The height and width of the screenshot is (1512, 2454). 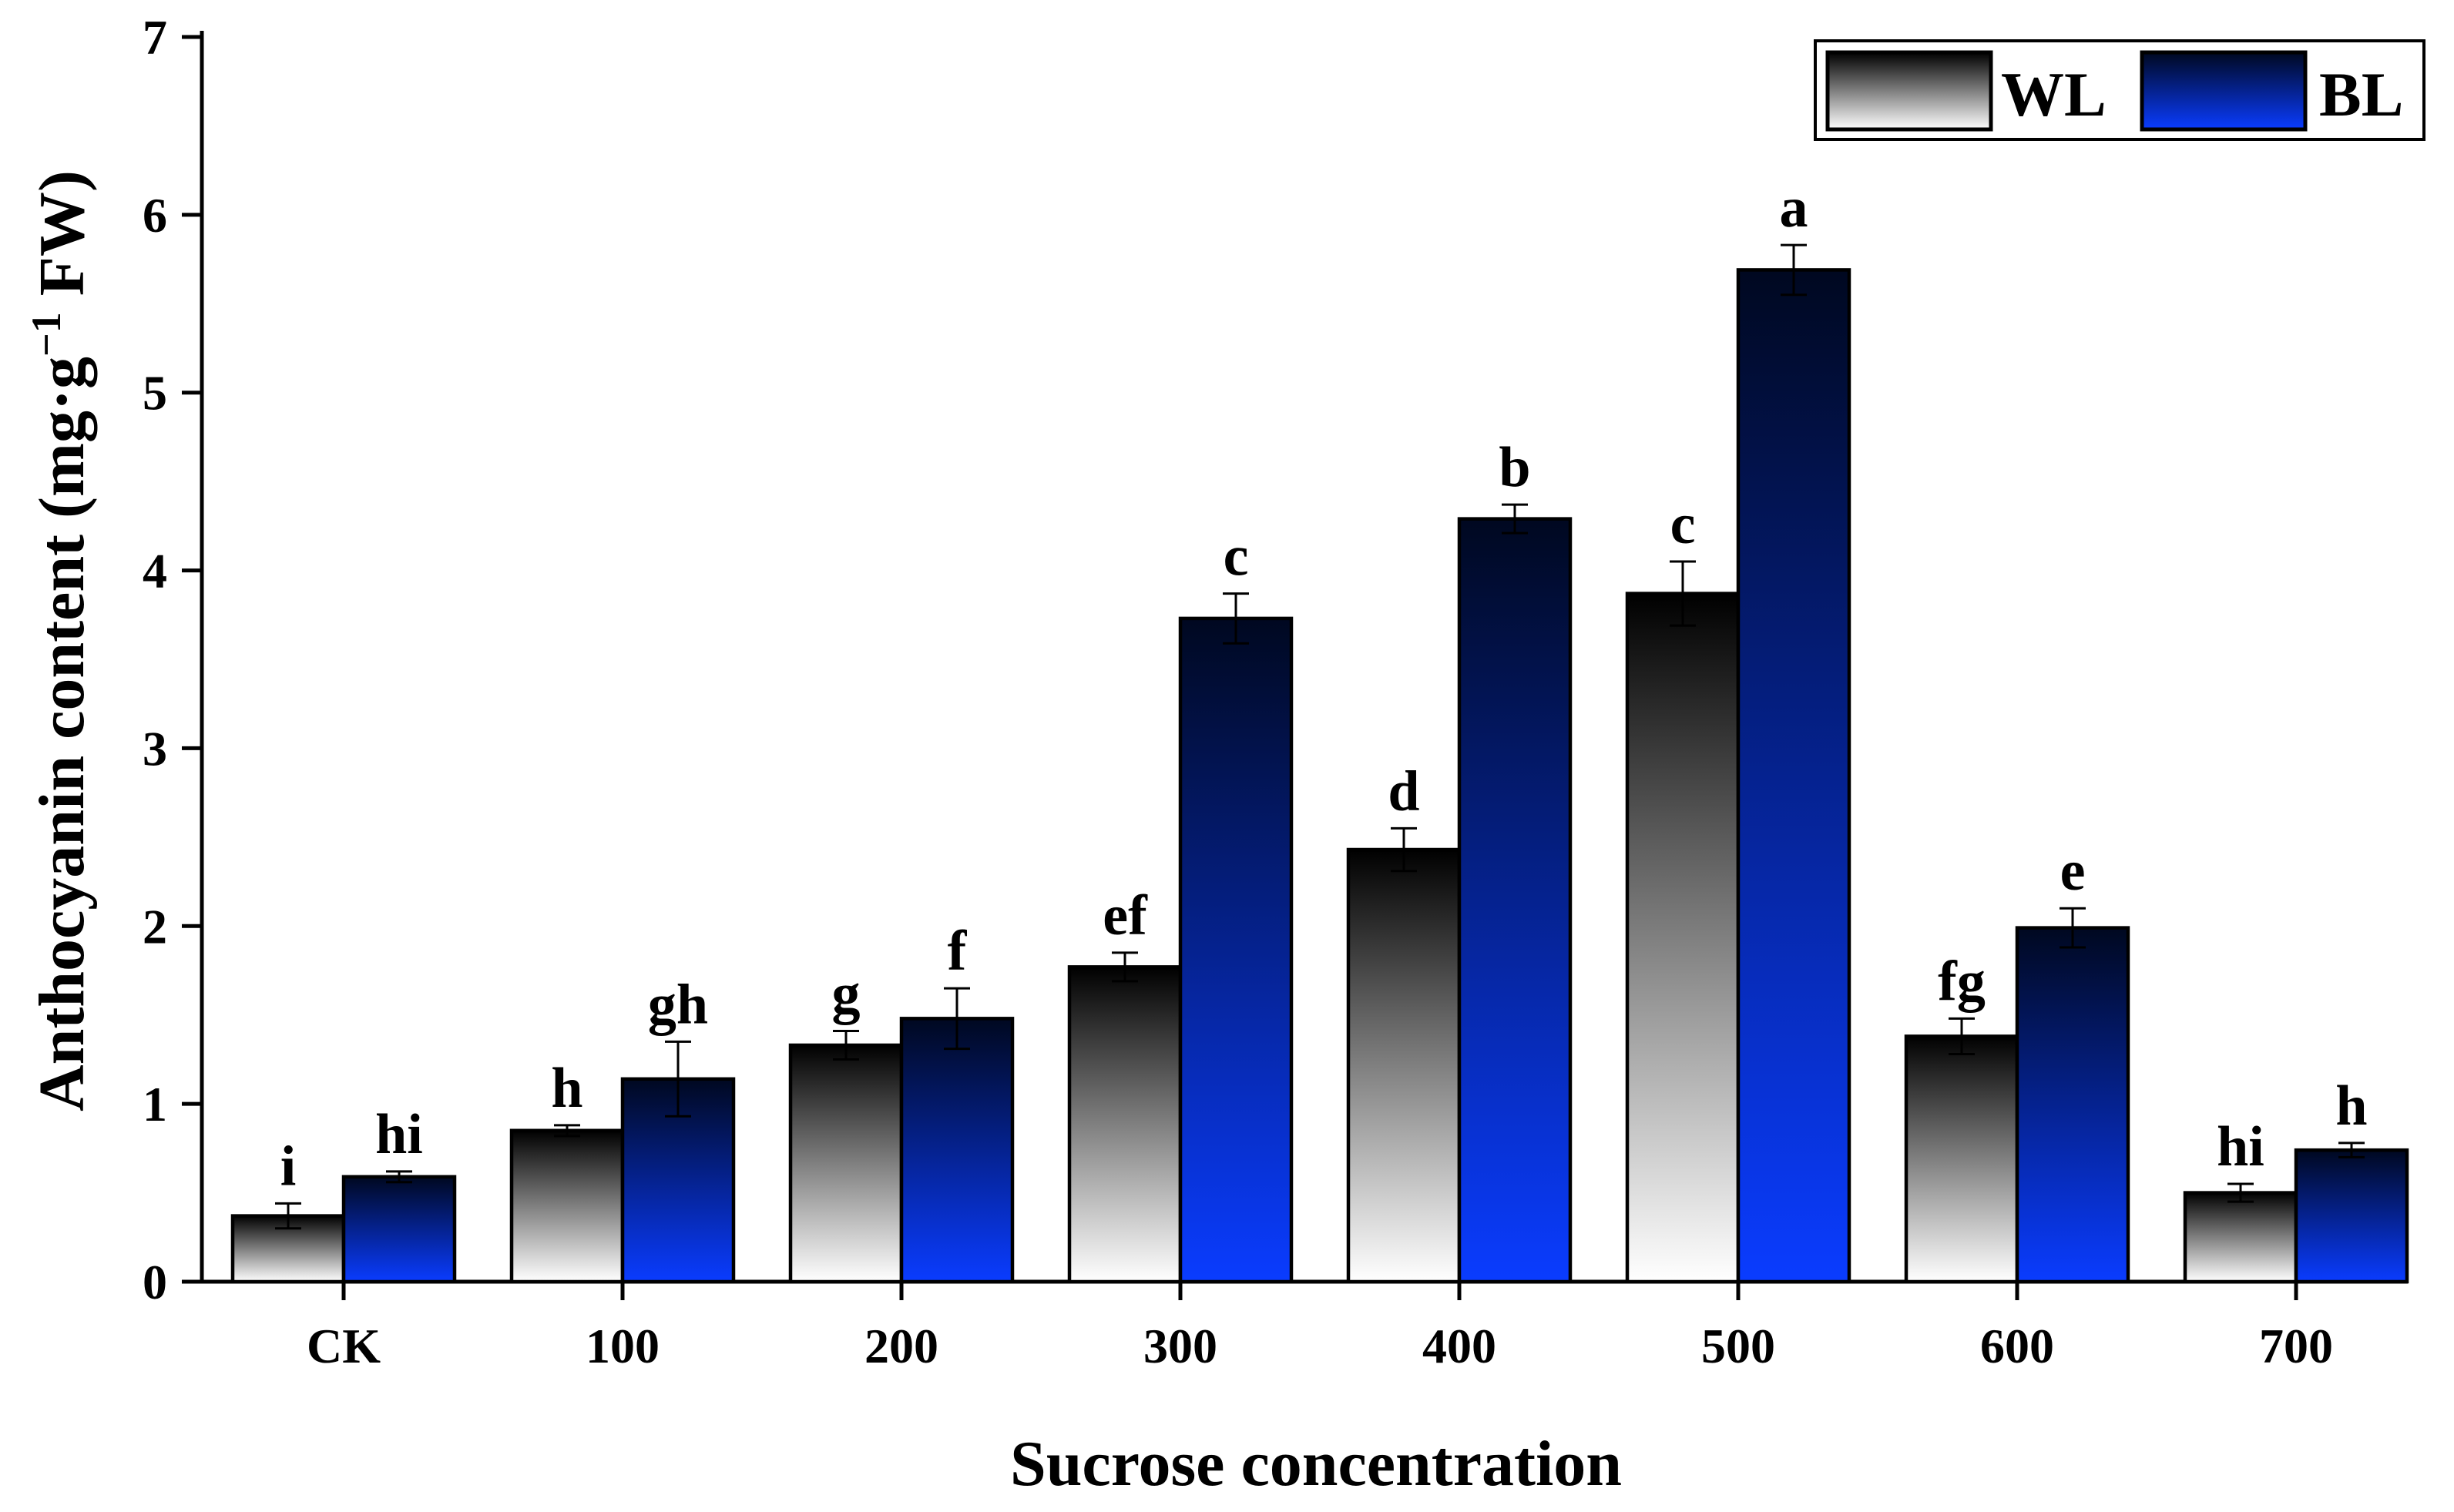 What do you see at coordinates (155, 393) in the screenshot?
I see `y-tick-label: 5` at bounding box center [155, 393].